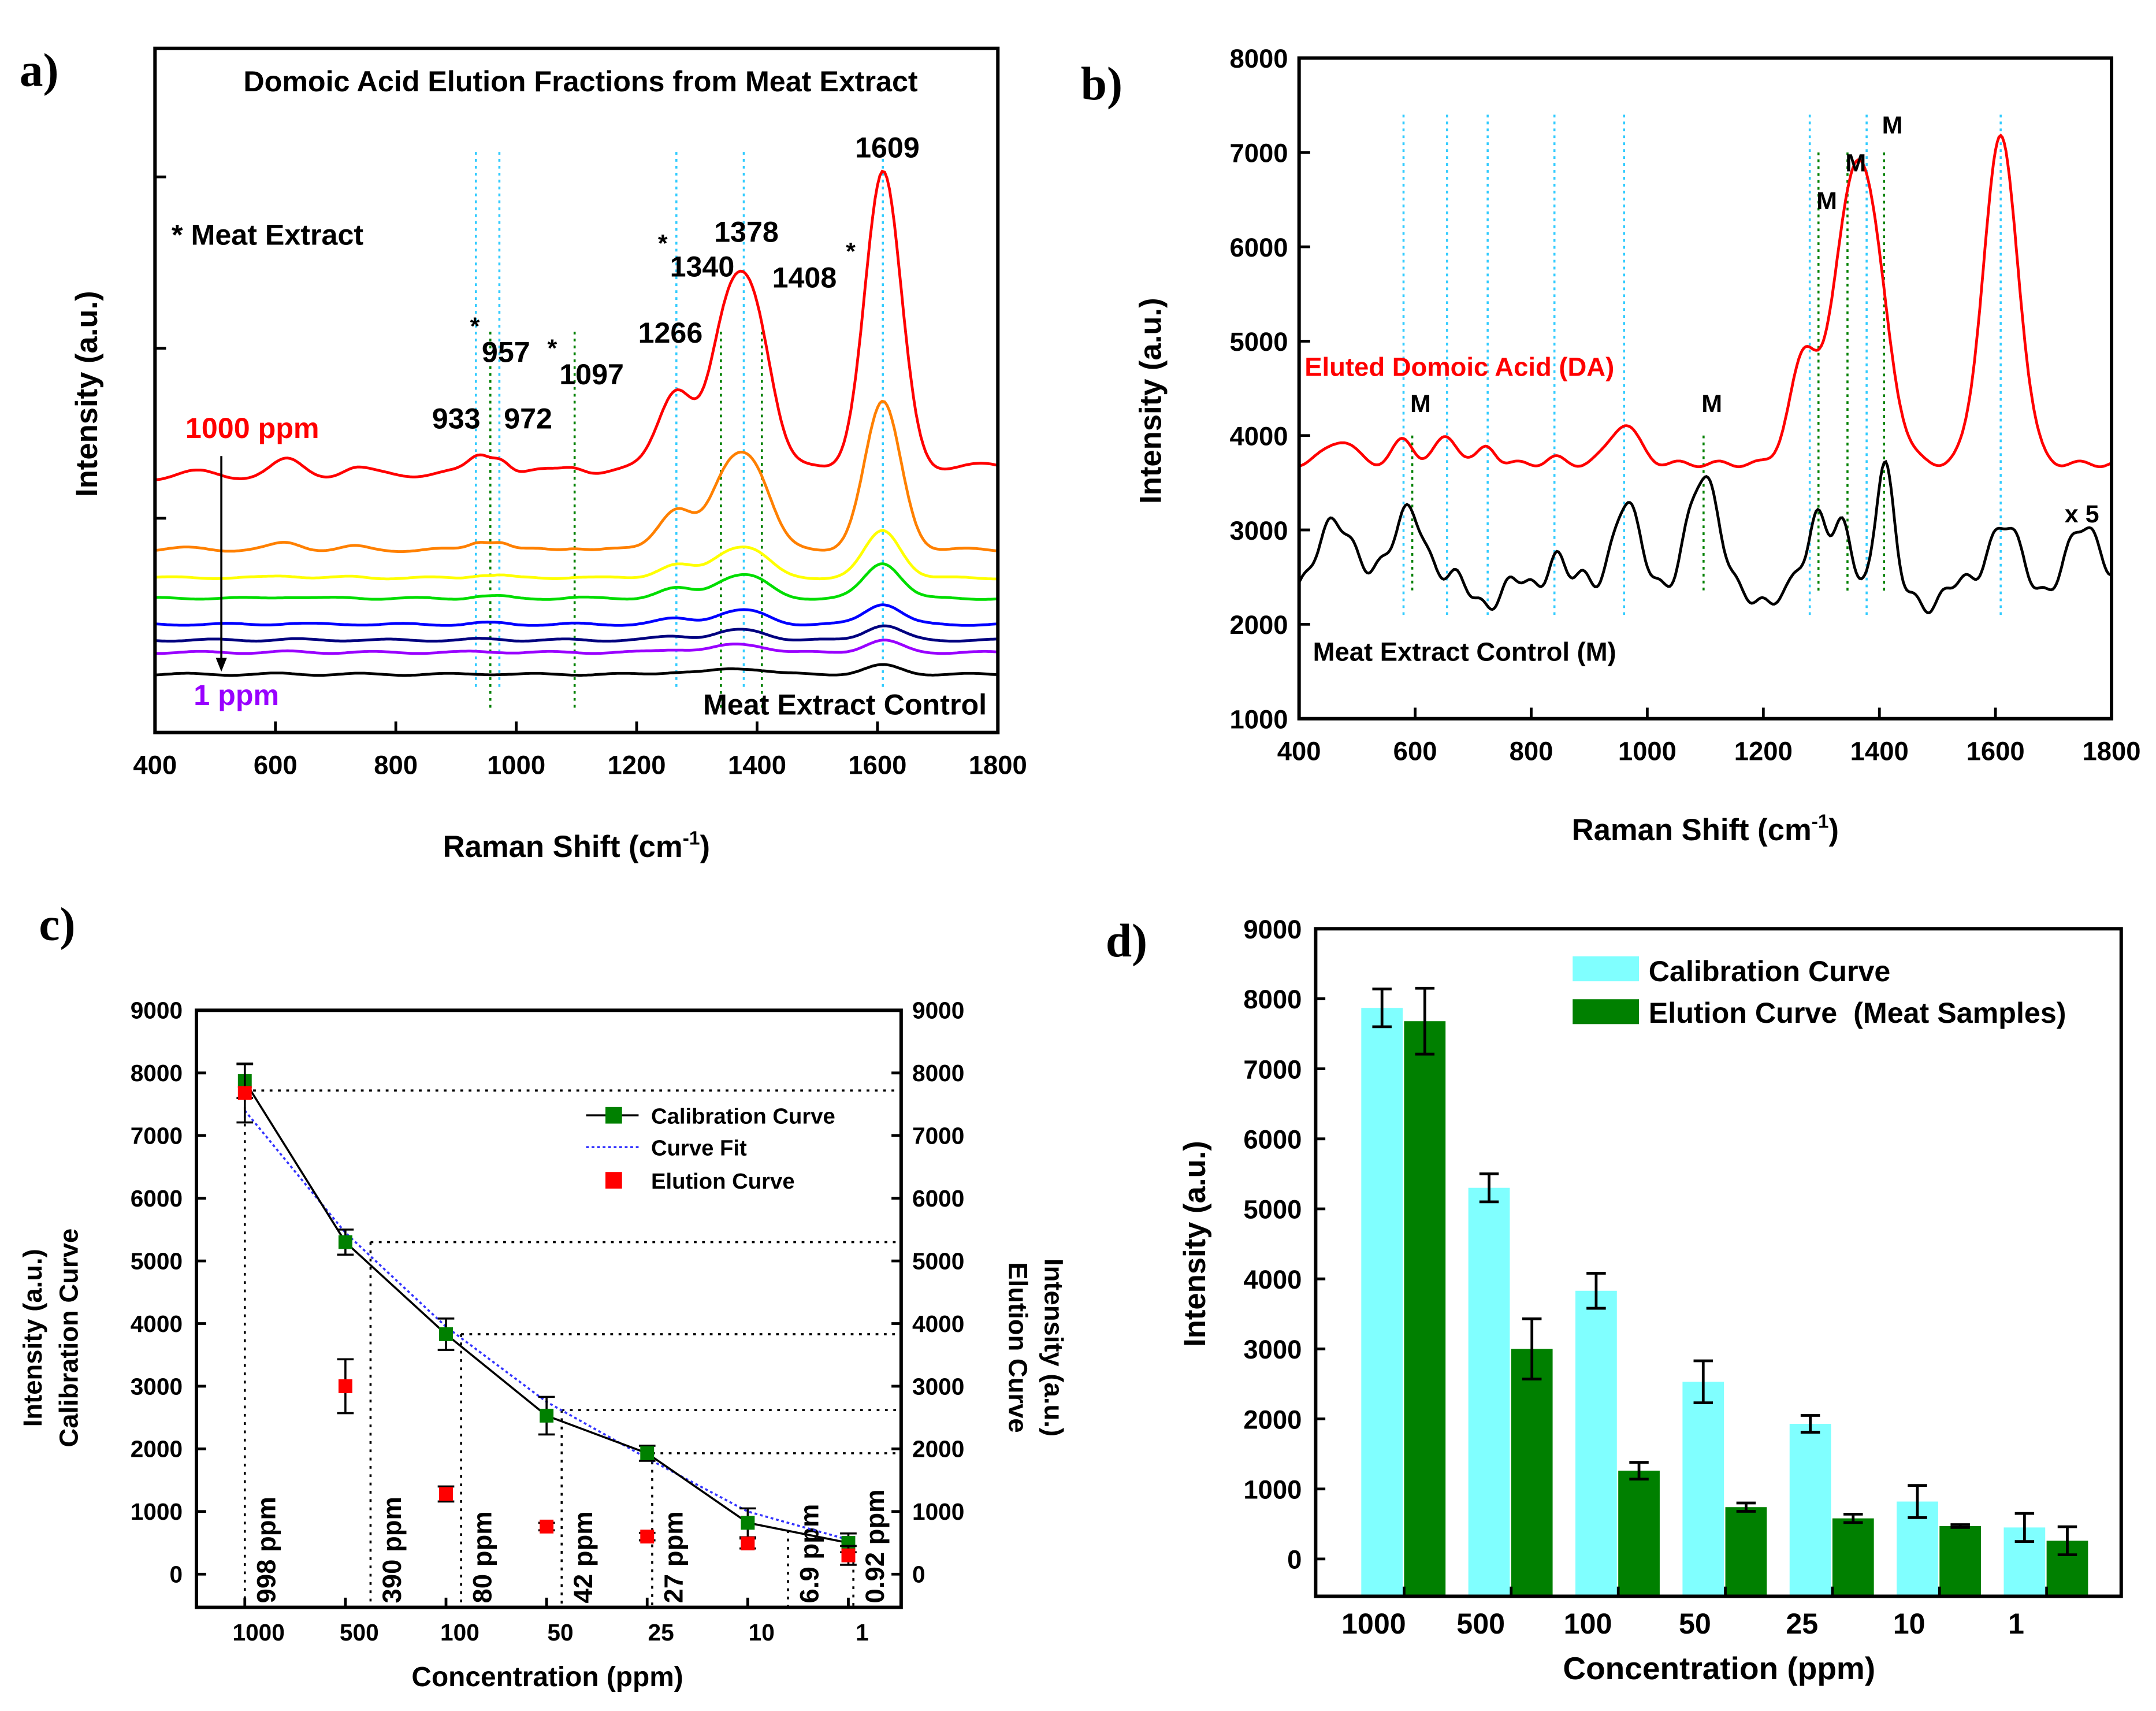 Image resolution: width=2156 pixels, height=1711 pixels. Describe the element at coordinates (157, 1324) in the screenshot. I see `y-tick-label-left: 4000` at that location.